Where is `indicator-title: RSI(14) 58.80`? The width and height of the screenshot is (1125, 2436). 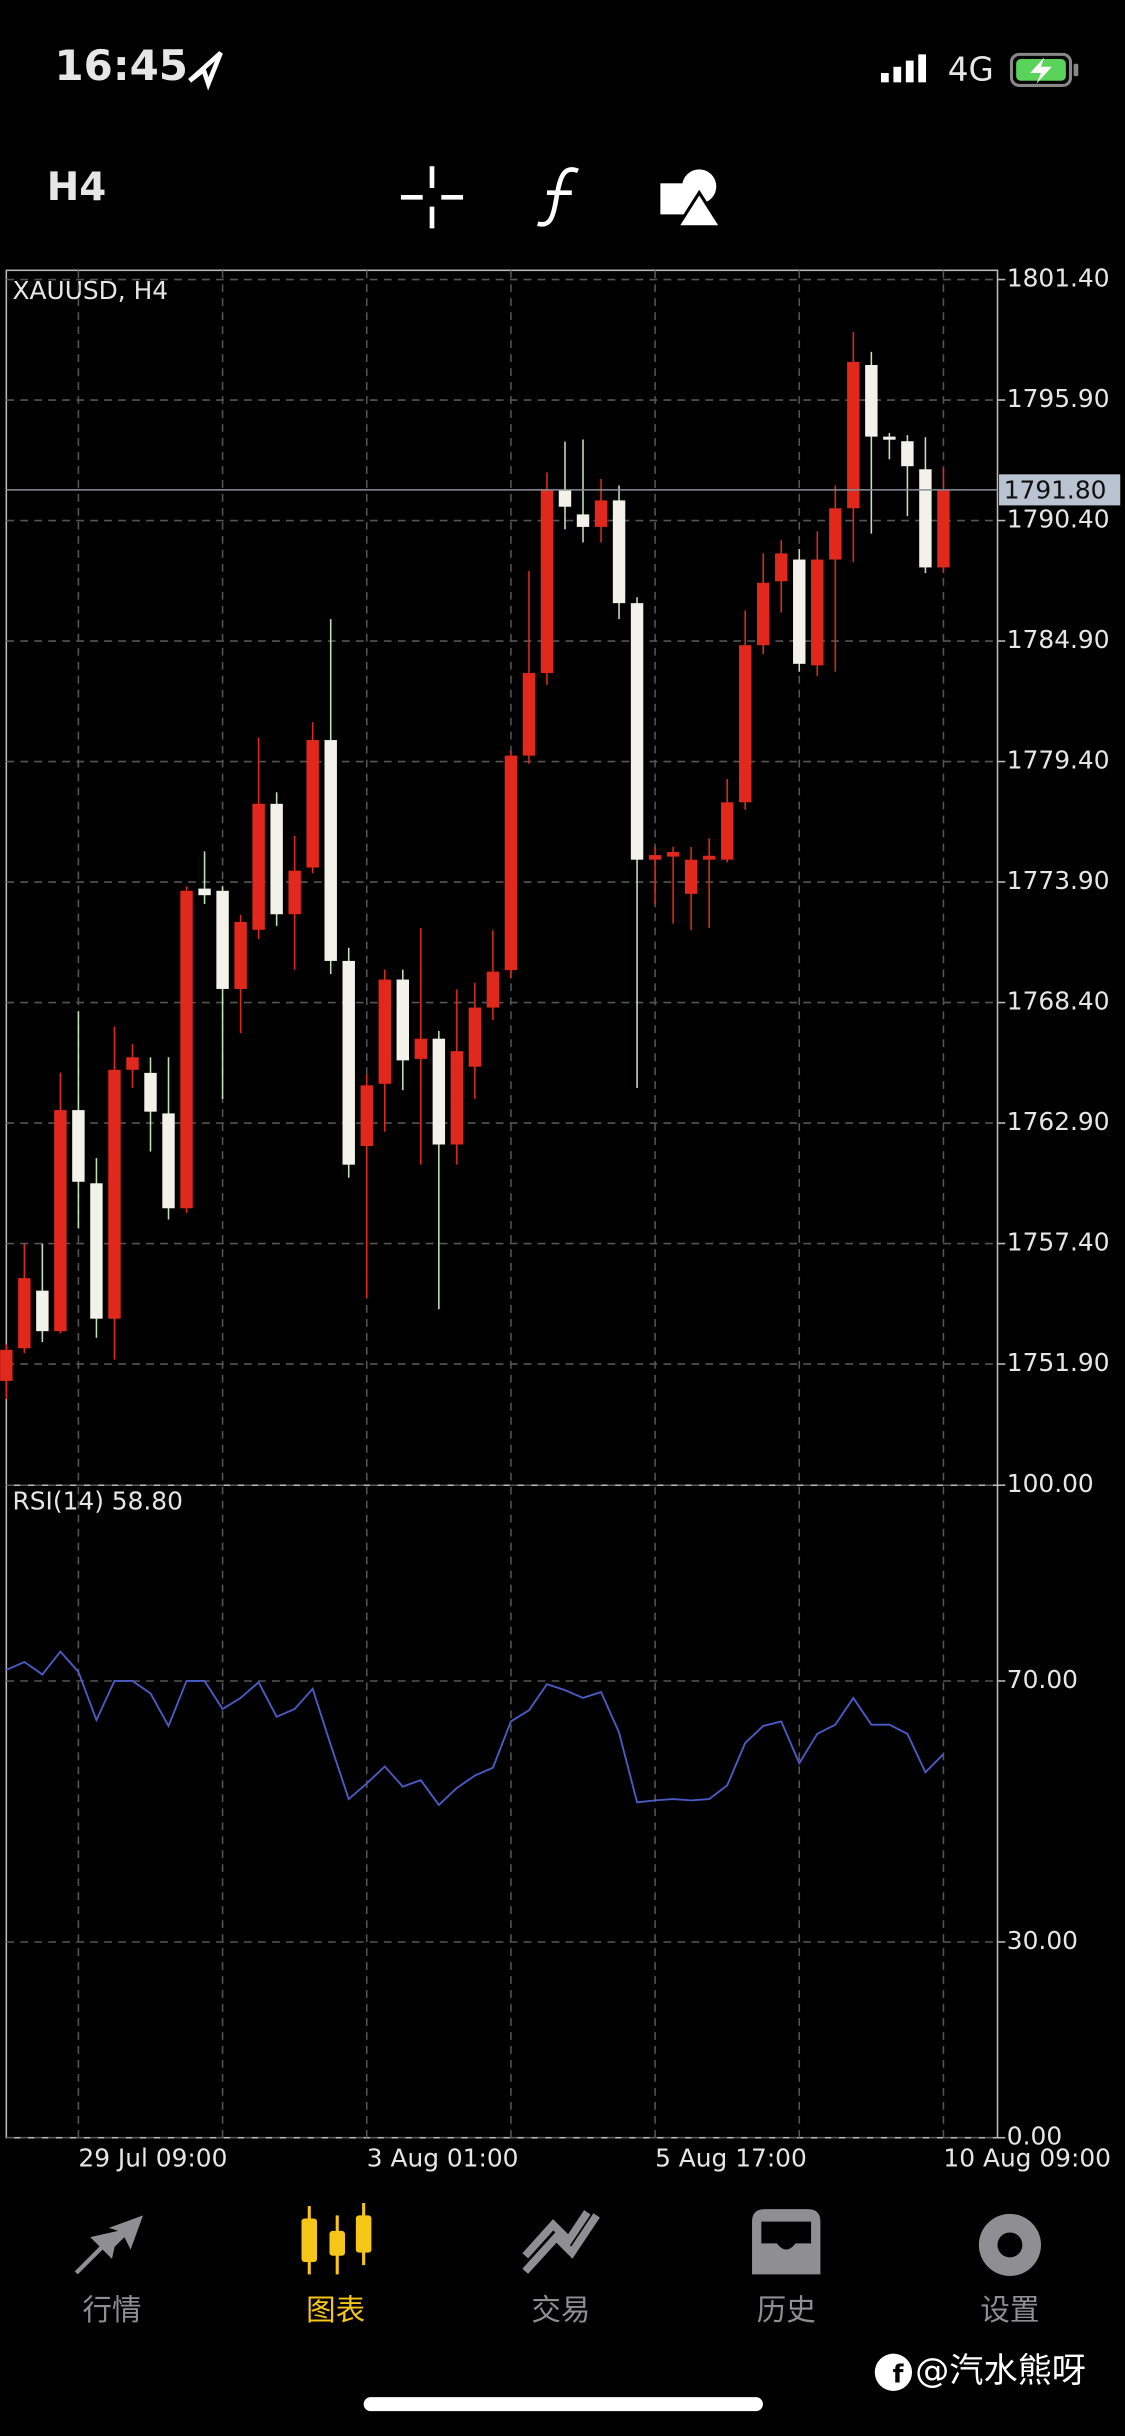 indicator-title: RSI(14) 58.80 is located at coordinates (98, 1500).